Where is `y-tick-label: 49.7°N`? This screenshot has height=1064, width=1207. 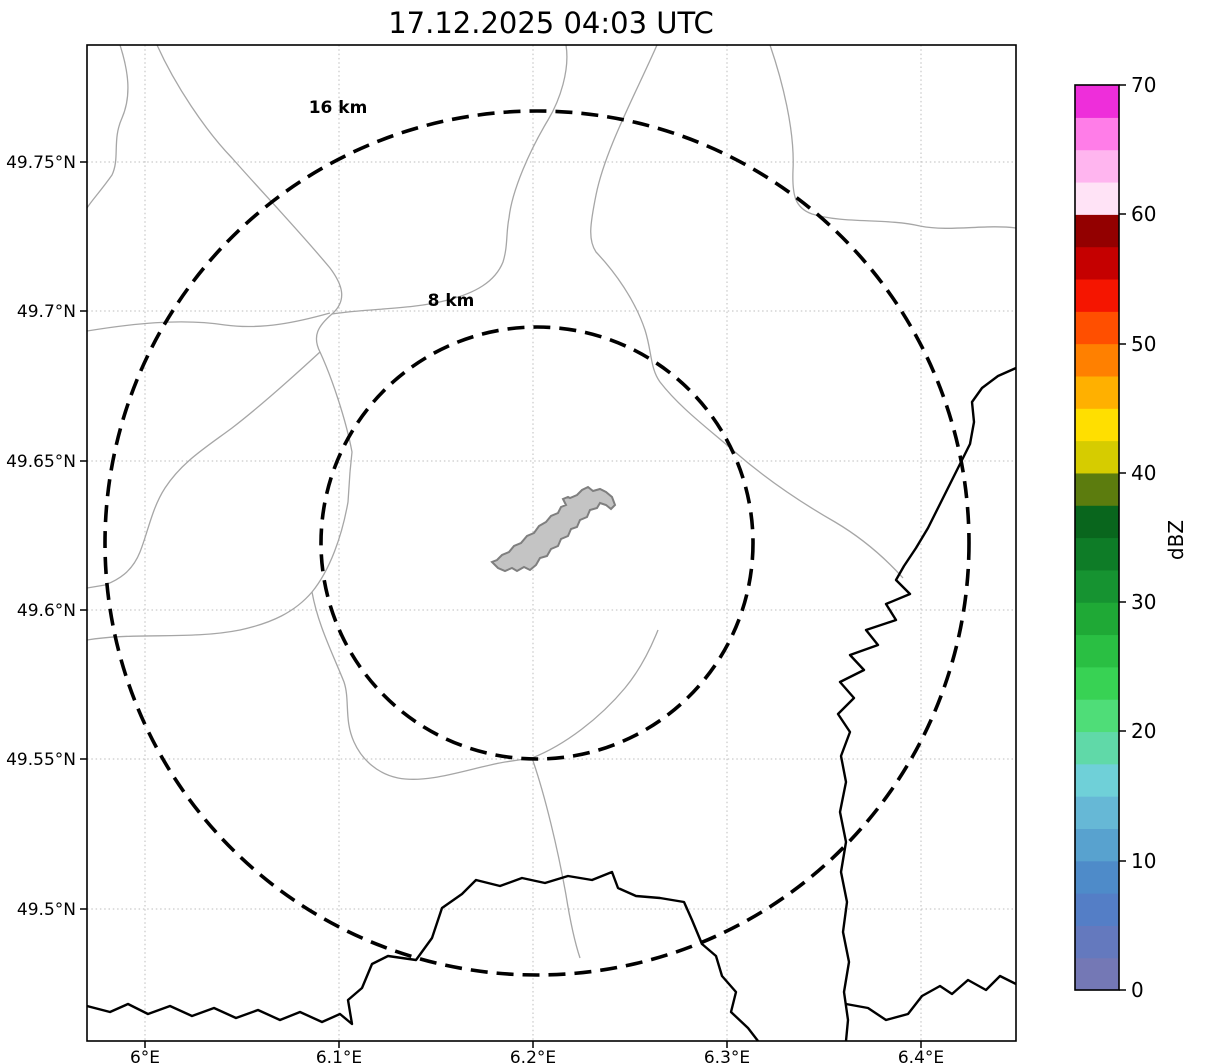 y-tick-label: 49.7°N is located at coordinates (46, 312).